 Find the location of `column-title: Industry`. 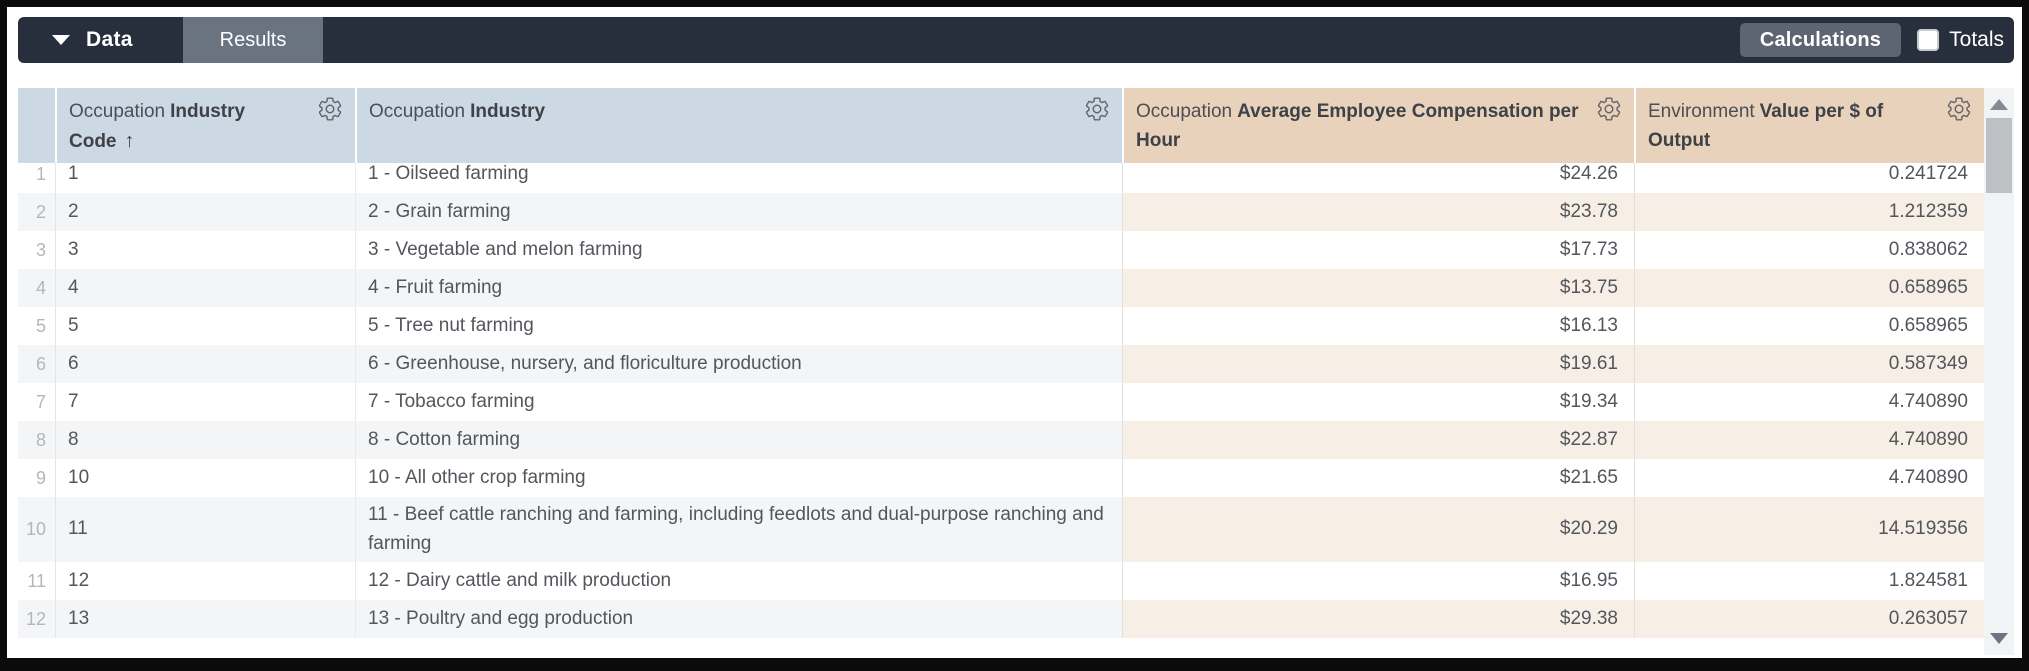

column-title: Industry is located at coordinates (508, 111).